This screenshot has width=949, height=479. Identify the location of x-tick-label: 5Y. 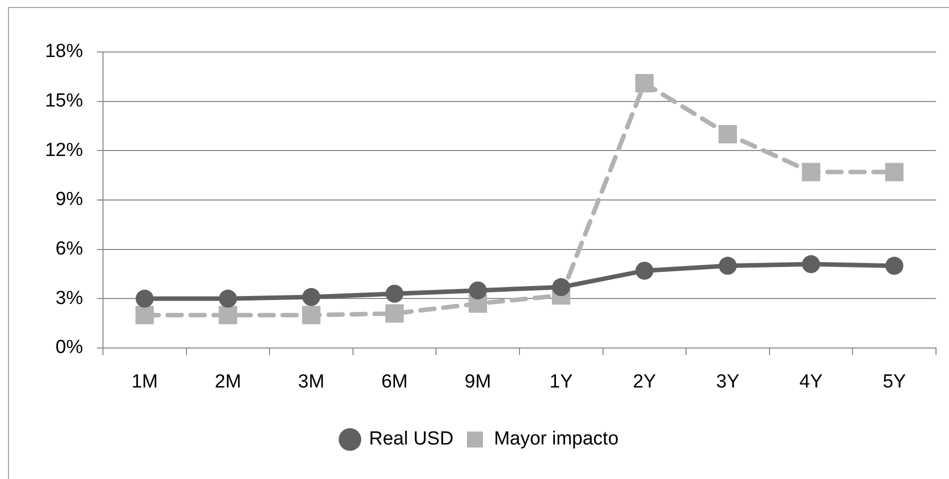
(894, 382).